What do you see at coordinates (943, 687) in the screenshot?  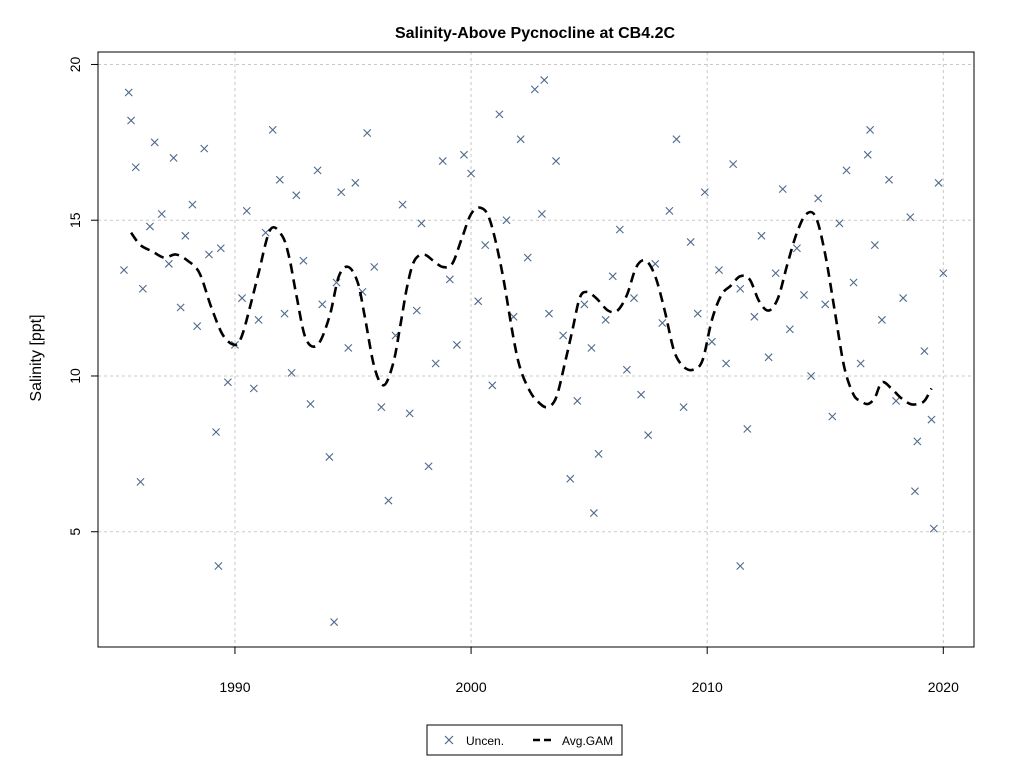 I see `x-tick-label: 2020` at bounding box center [943, 687].